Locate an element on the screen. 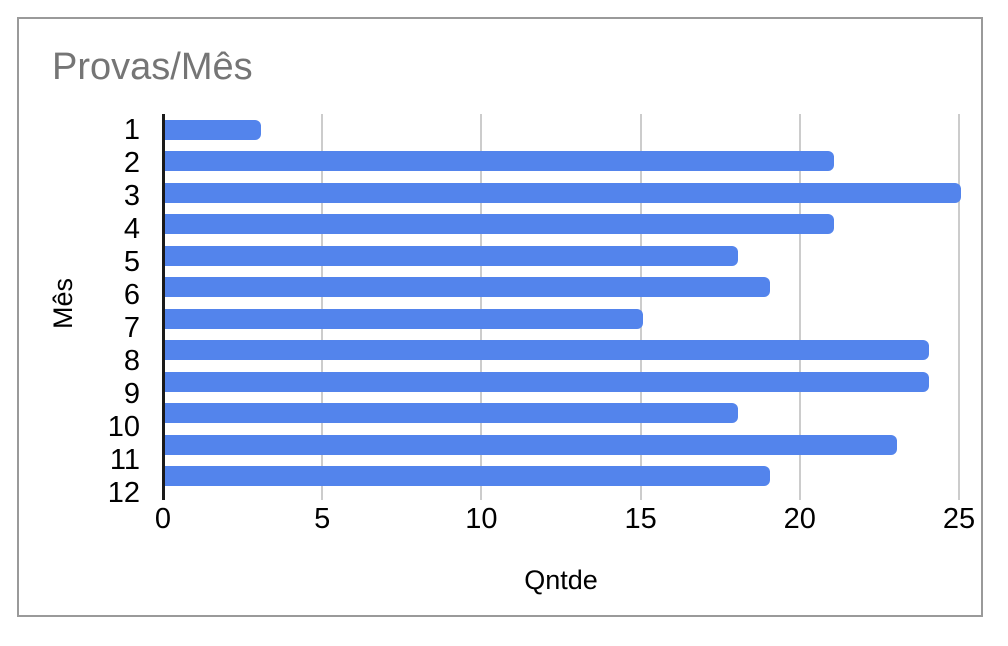  category-label: 11 is located at coordinates (124, 460).